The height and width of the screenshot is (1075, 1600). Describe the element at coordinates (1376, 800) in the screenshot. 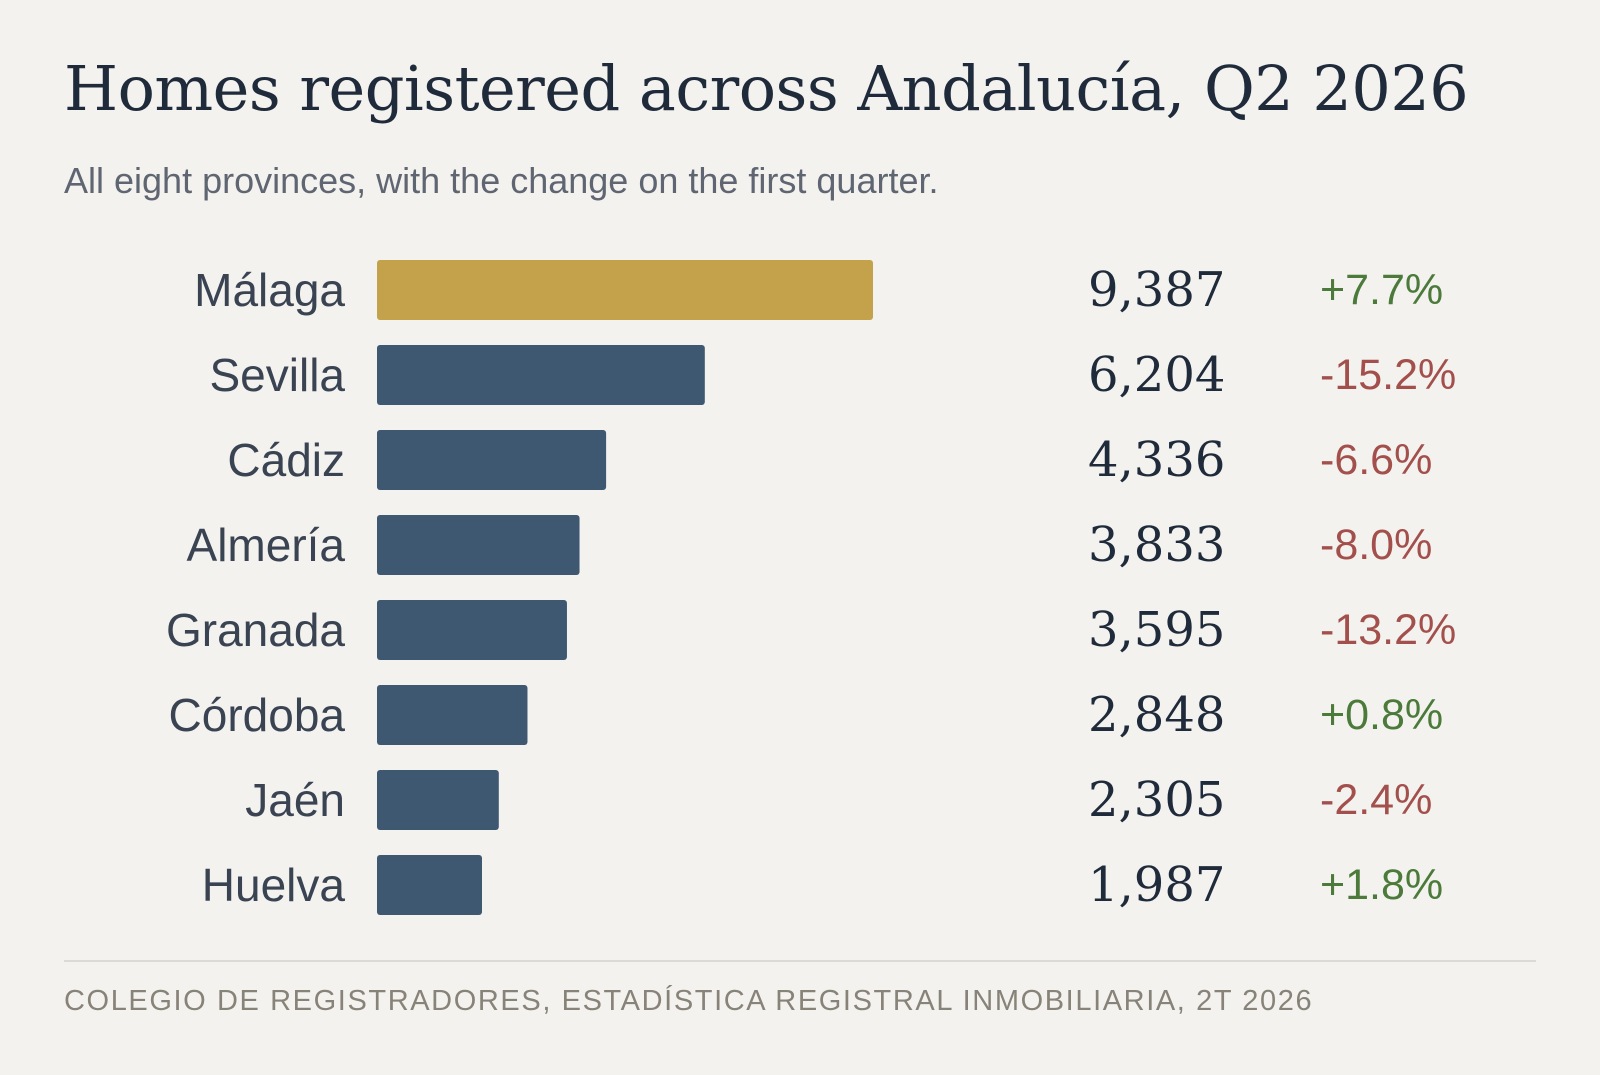

I see `change-label: -2.4%` at that location.